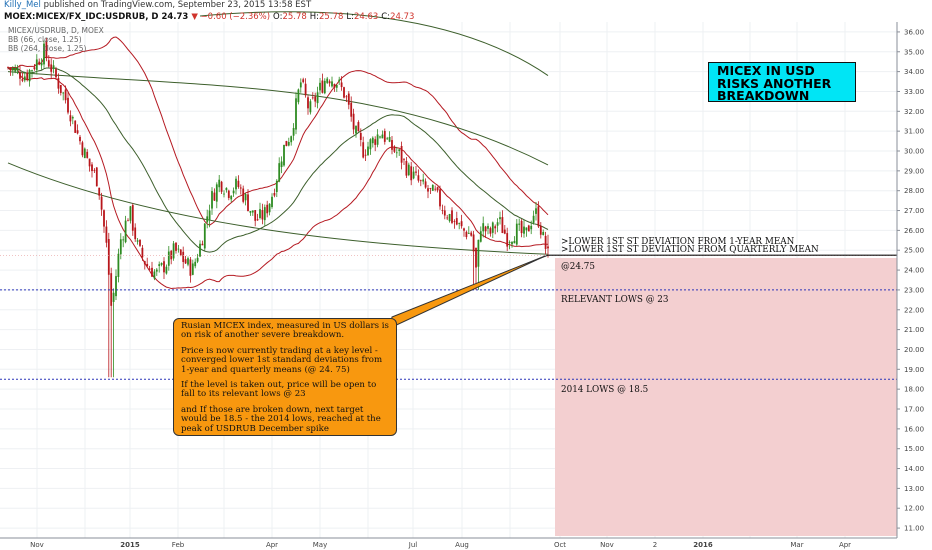  Describe the element at coordinates (914, 410) in the screenshot. I see `y-tick-label: 17.00` at that location.